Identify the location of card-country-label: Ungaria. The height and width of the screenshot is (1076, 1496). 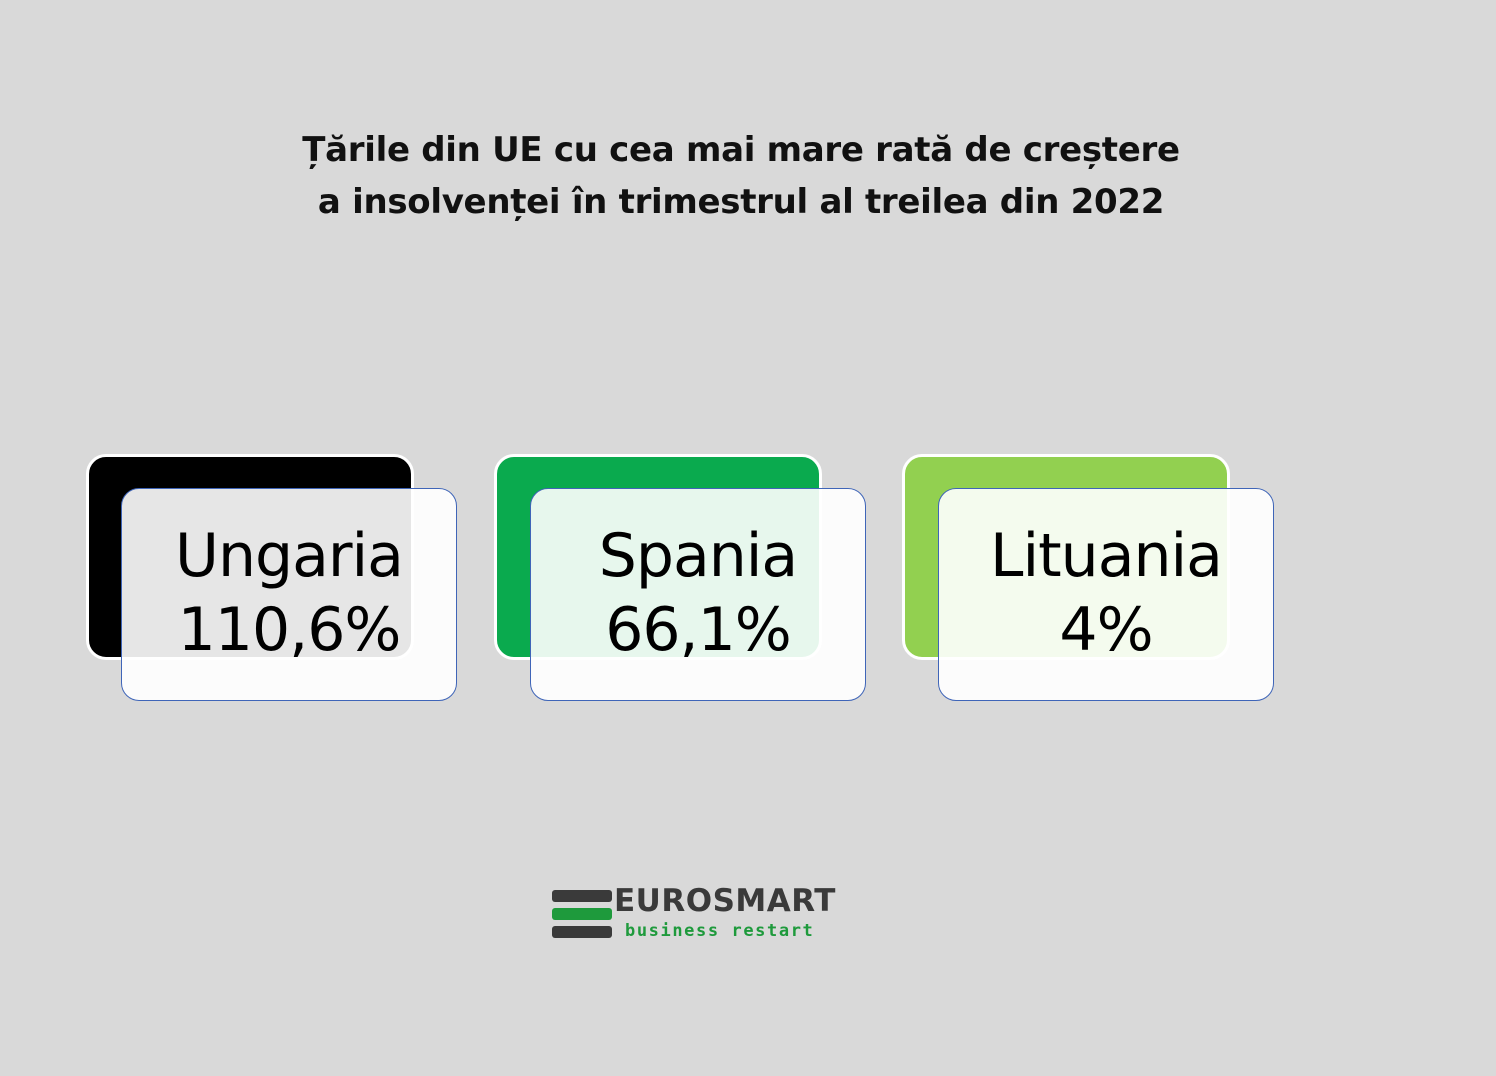
(289, 556).